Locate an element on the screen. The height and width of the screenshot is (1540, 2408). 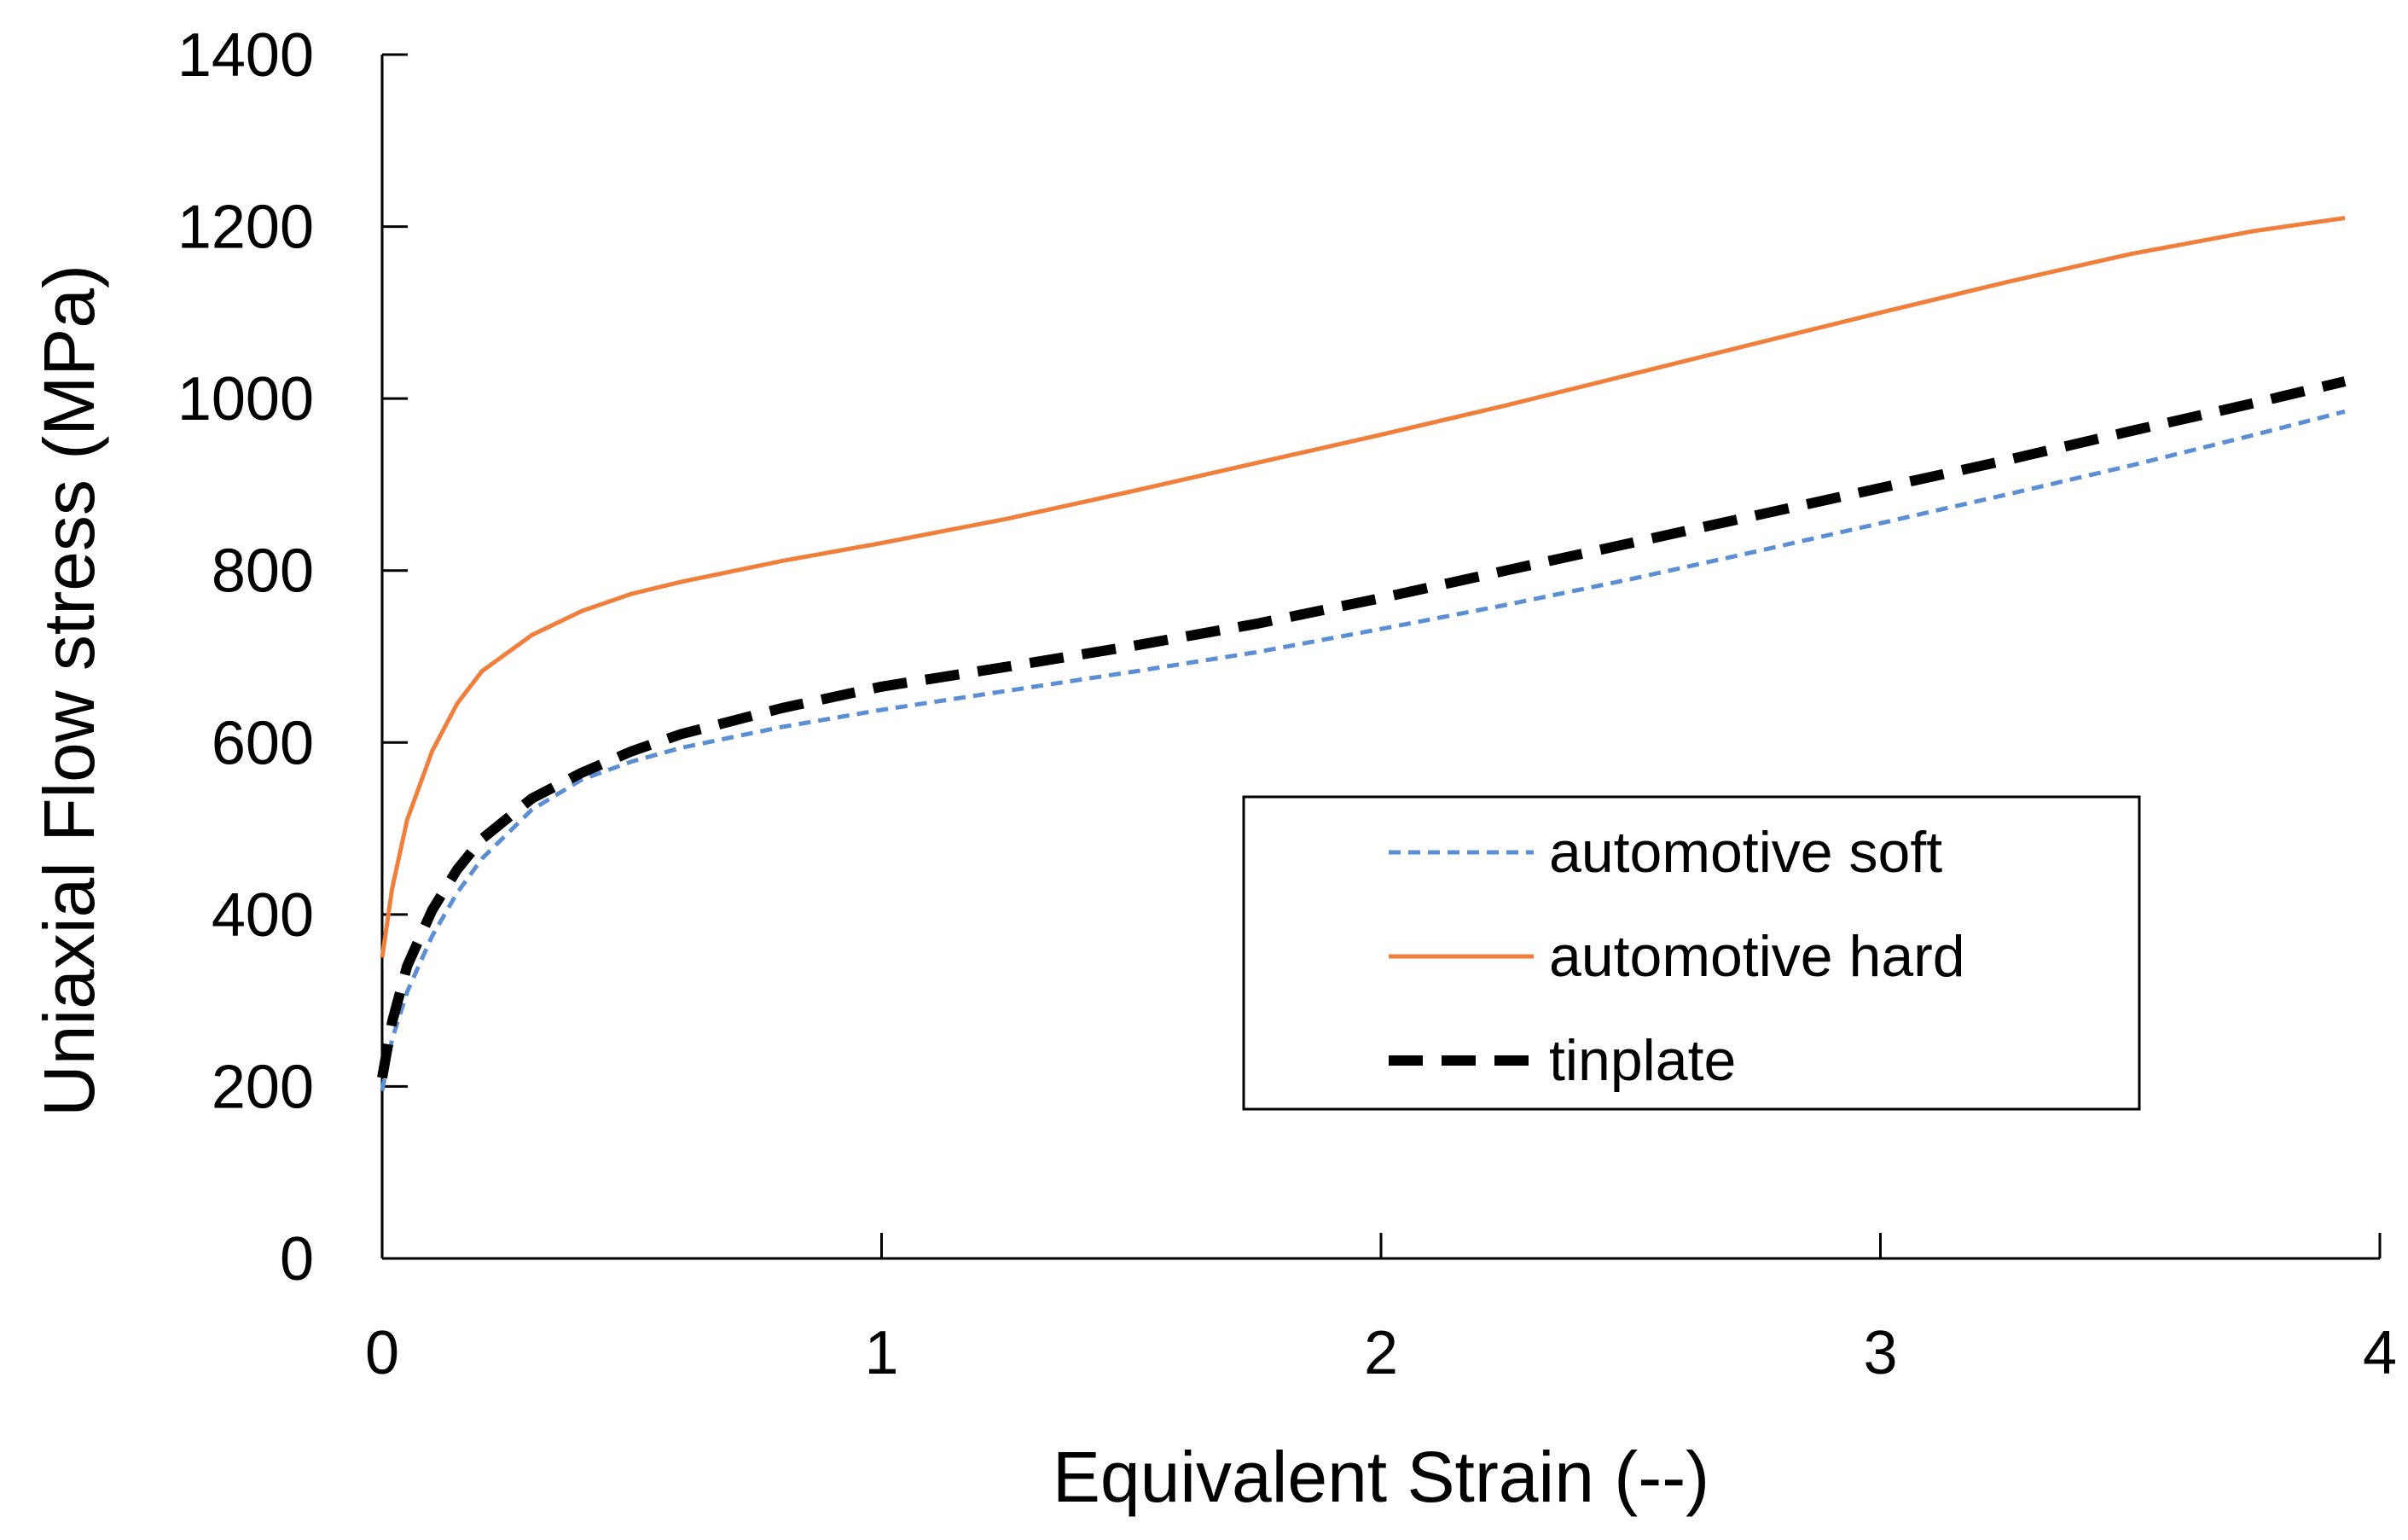
y-axis-title: Uniaxial Flow stress (MPa) is located at coordinates (69, 690).